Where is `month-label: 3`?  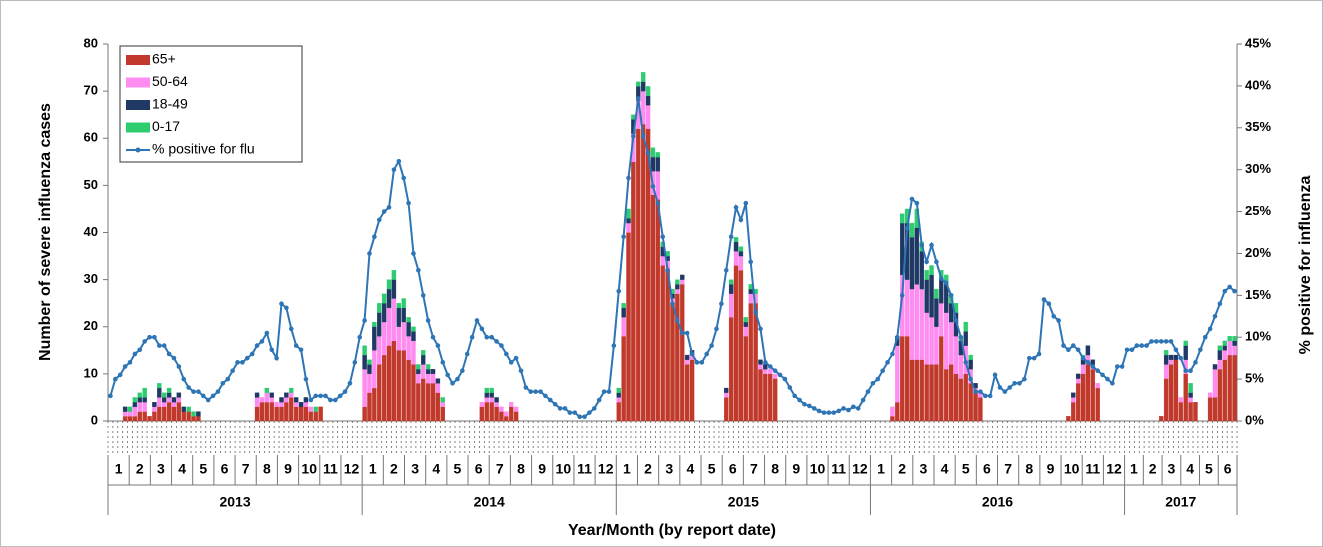
month-label: 3 is located at coordinates (1172, 469).